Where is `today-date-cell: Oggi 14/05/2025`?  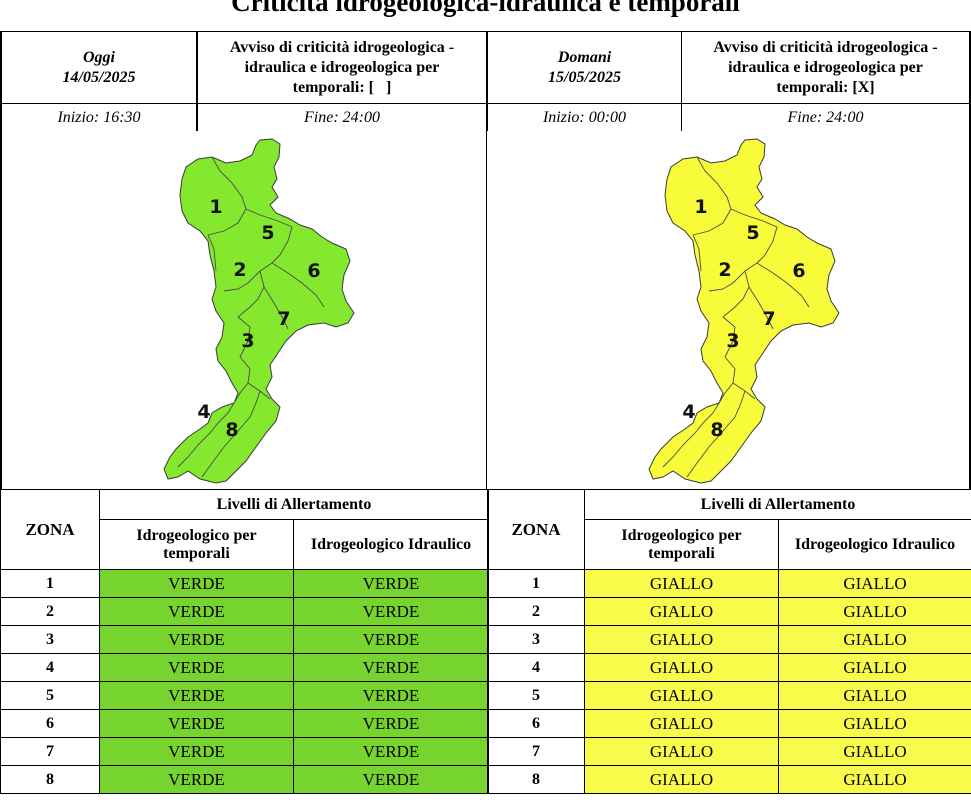
today-date-cell: Oggi 14/05/2025 is located at coordinates (98, 67).